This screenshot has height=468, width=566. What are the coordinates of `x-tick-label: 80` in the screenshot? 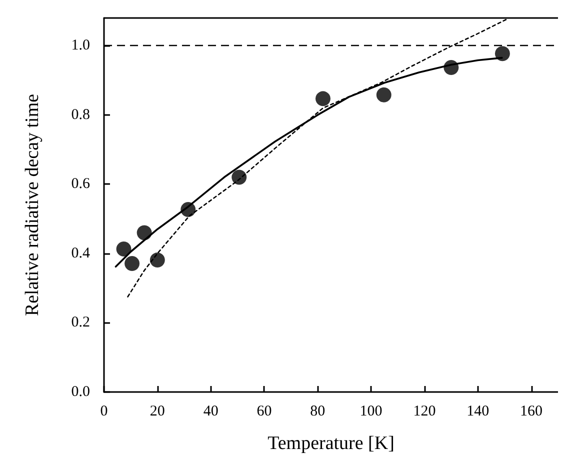 It's located at (318, 412).